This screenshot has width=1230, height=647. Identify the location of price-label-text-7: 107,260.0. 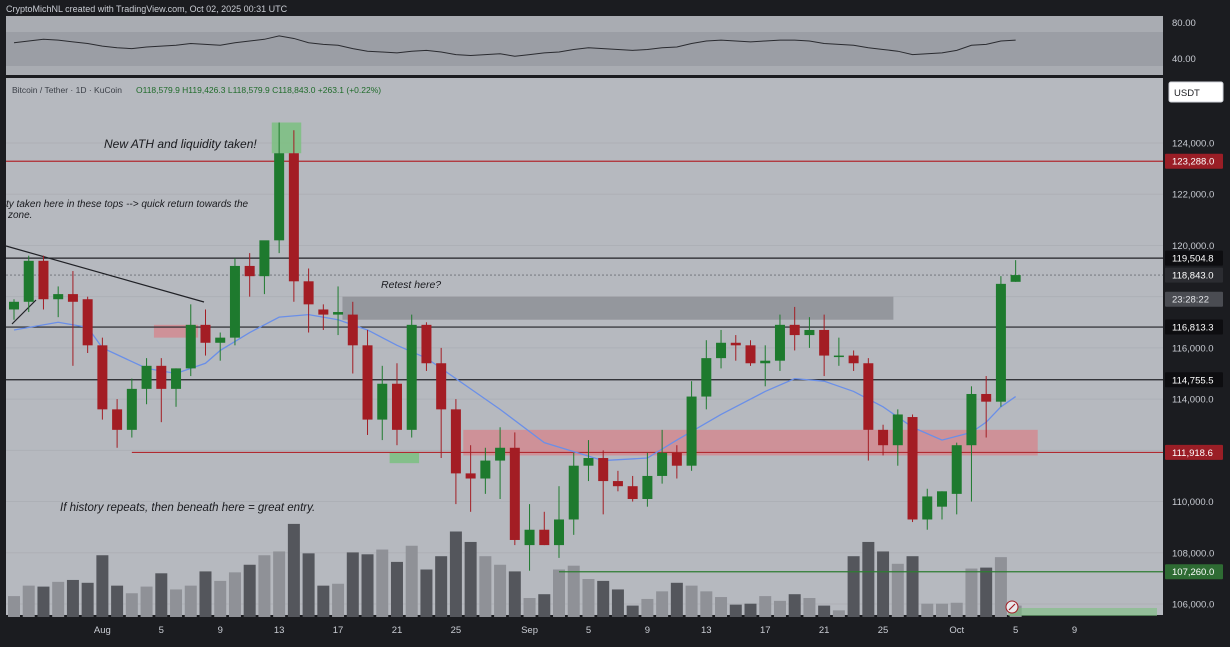
(1193, 572).